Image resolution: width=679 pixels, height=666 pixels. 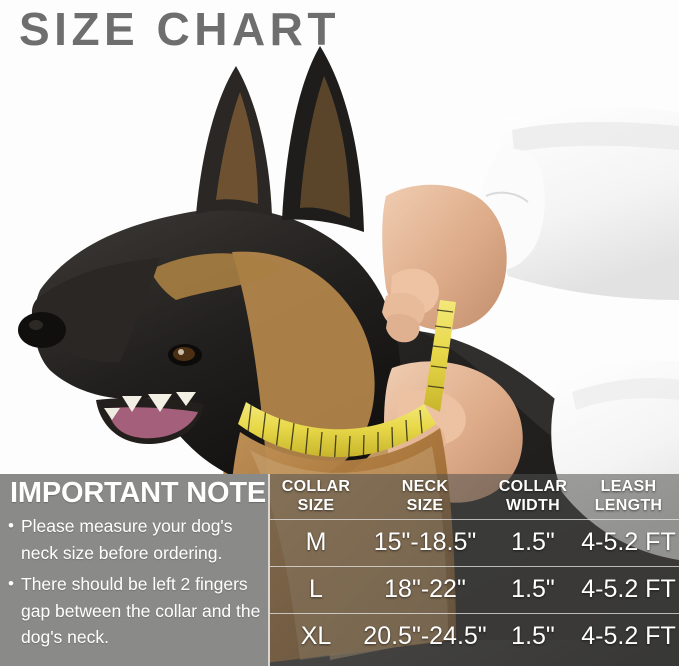 What do you see at coordinates (425, 543) in the screenshot?
I see `cell-neck-size: 15"-18.5"` at bounding box center [425, 543].